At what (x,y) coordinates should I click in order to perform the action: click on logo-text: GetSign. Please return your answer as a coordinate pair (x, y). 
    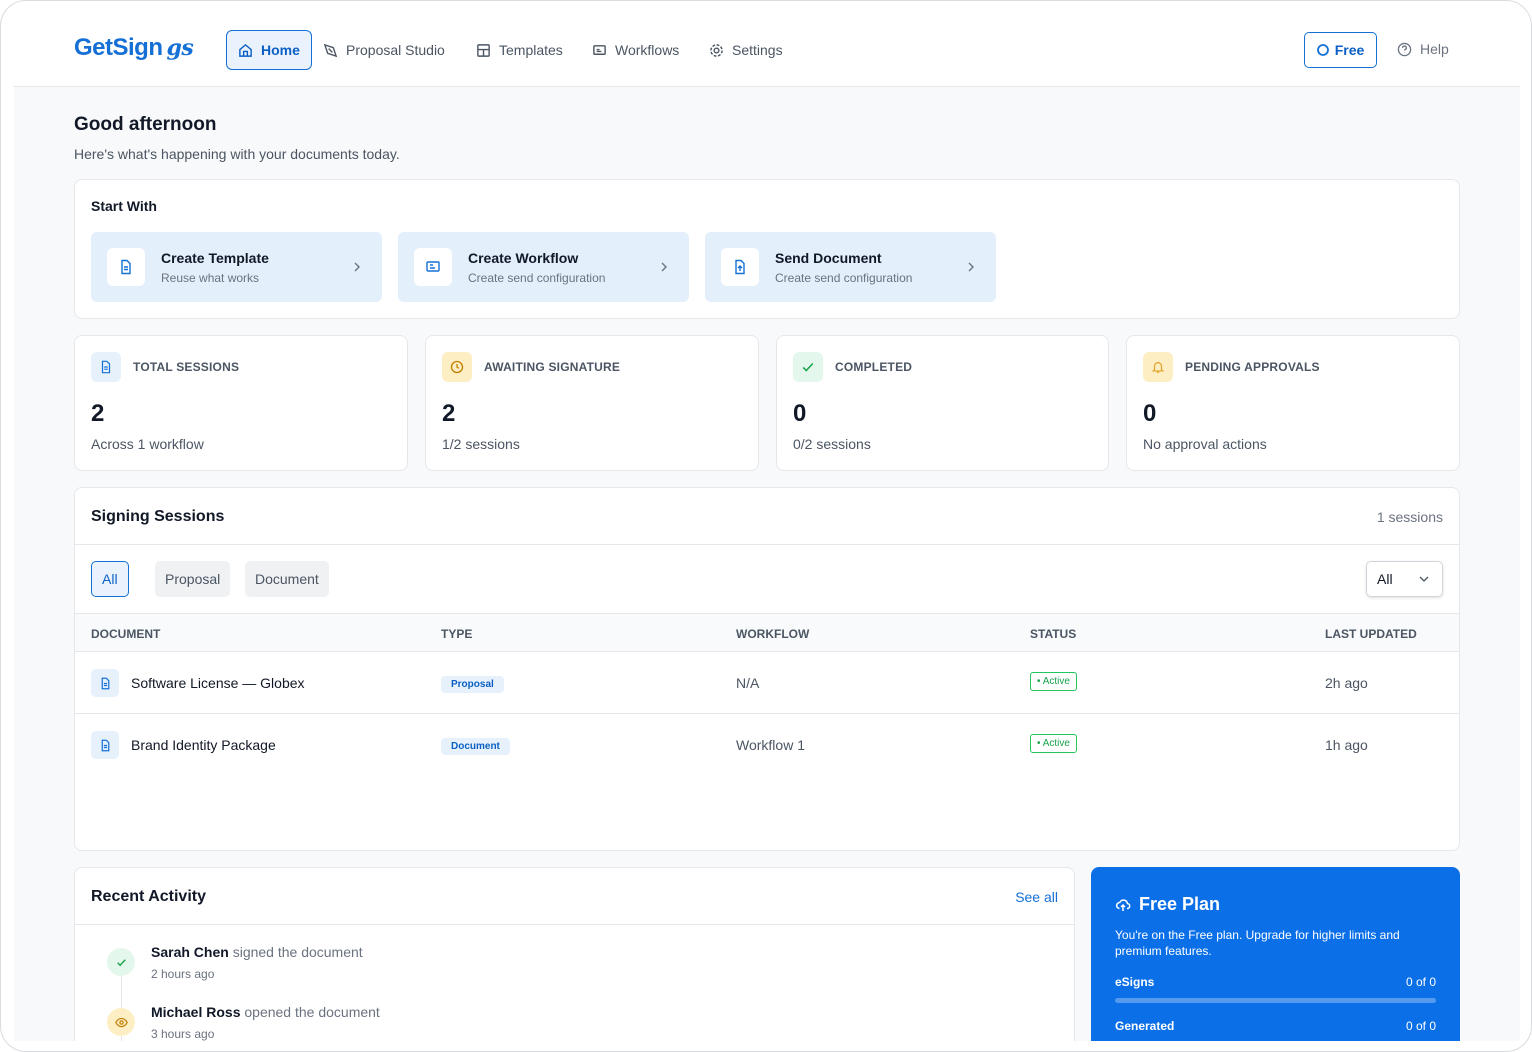
    Looking at the image, I should click on (118, 47).